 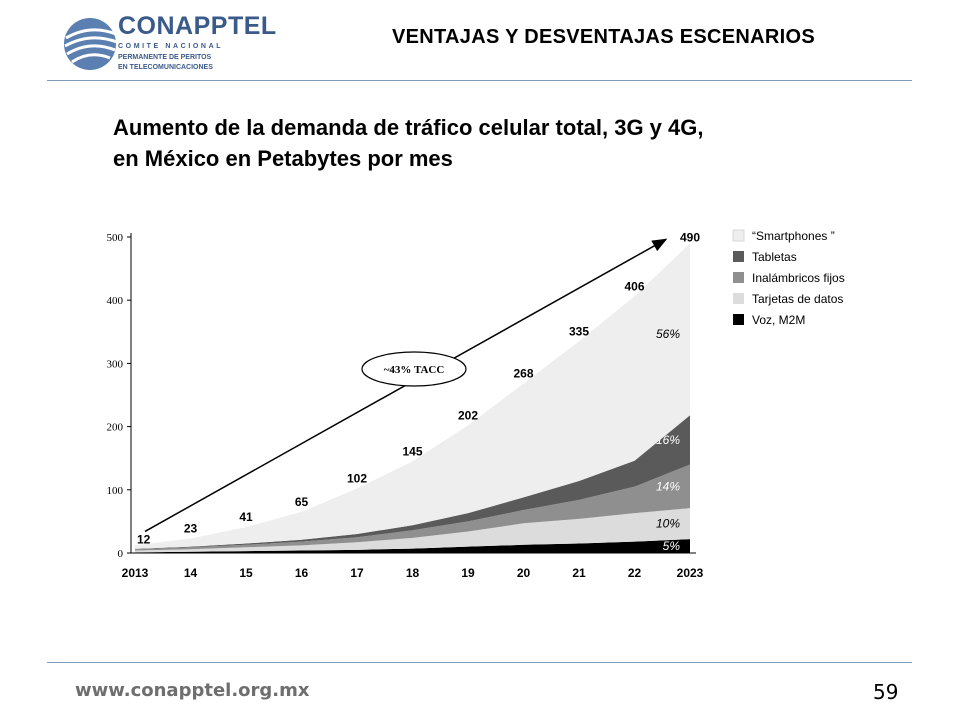 What do you see at coordinates (413, 573) in the screenshot?
I see `x-tick-label: 18` at bounding box center [413, 573].